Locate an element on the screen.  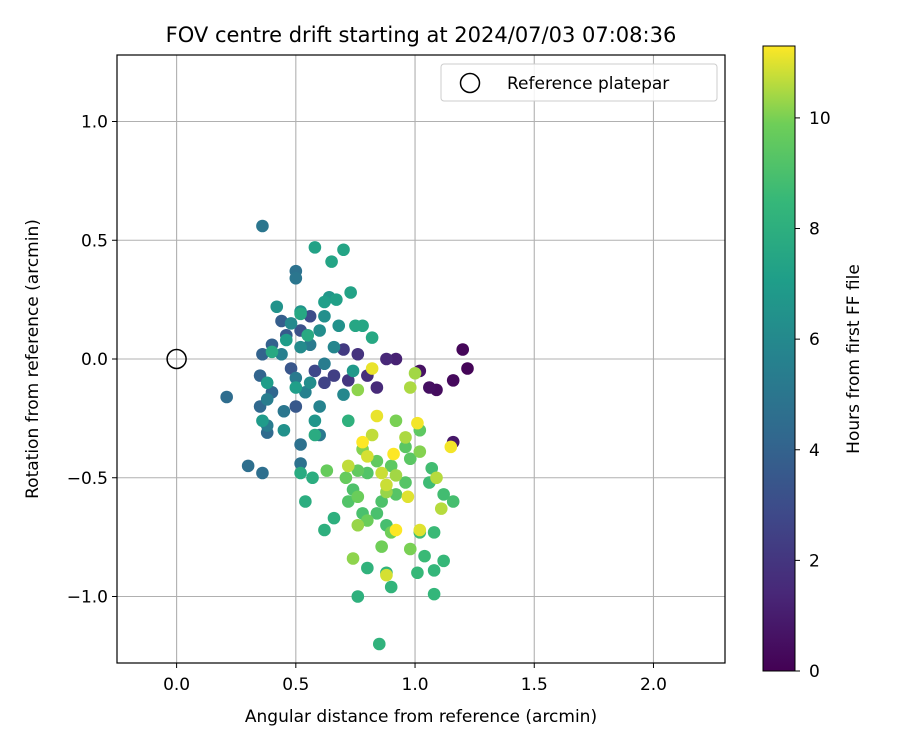
legend-circle-icon is located at coordinates (470, 83).